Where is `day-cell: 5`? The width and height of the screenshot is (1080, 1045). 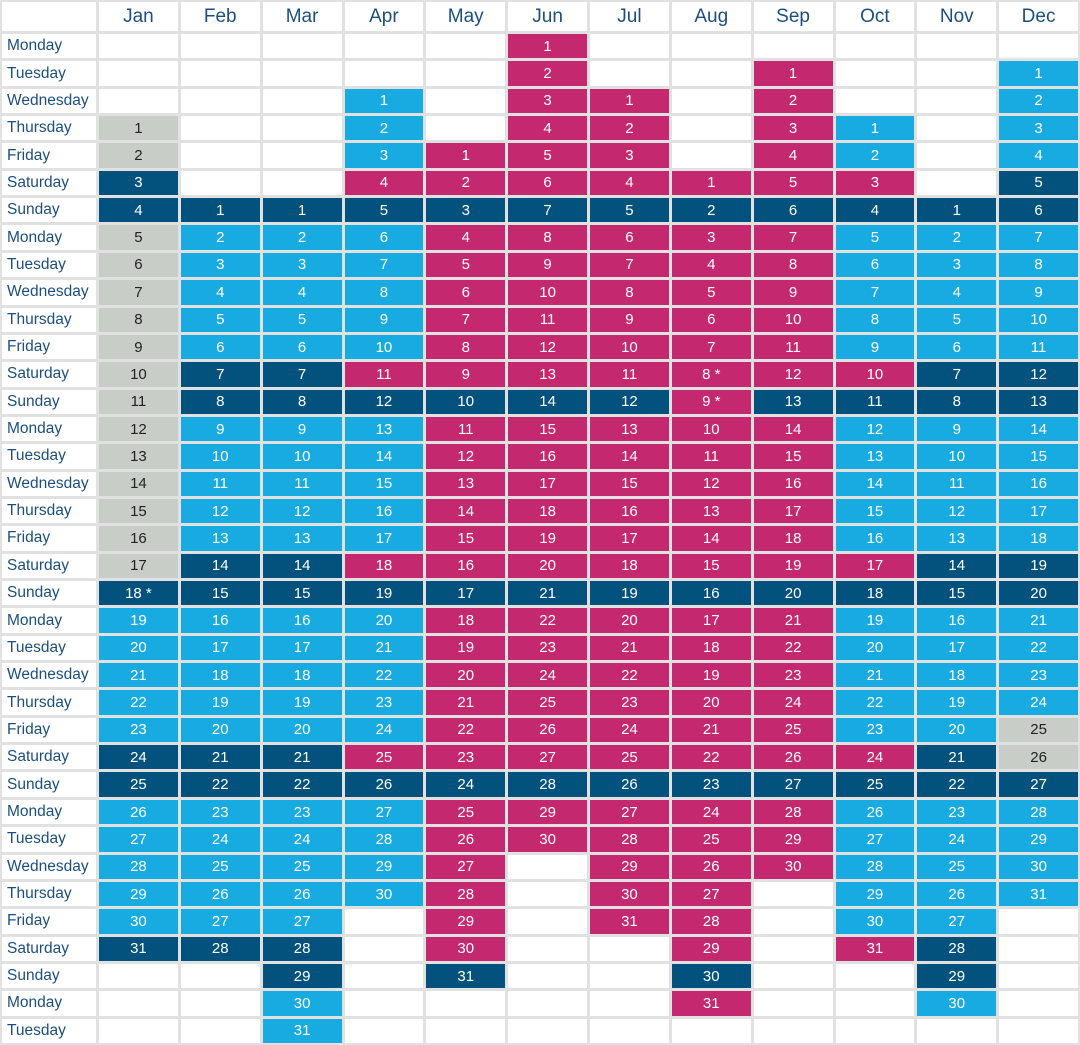 day-cell: 5 is located at coordinates (793, 183).